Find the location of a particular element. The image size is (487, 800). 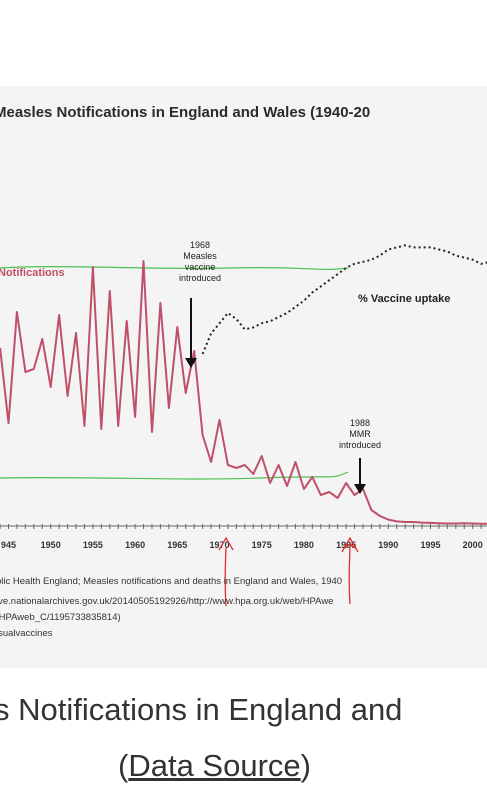

x-tick-label: 2000 is located at coordinates (473, 545).